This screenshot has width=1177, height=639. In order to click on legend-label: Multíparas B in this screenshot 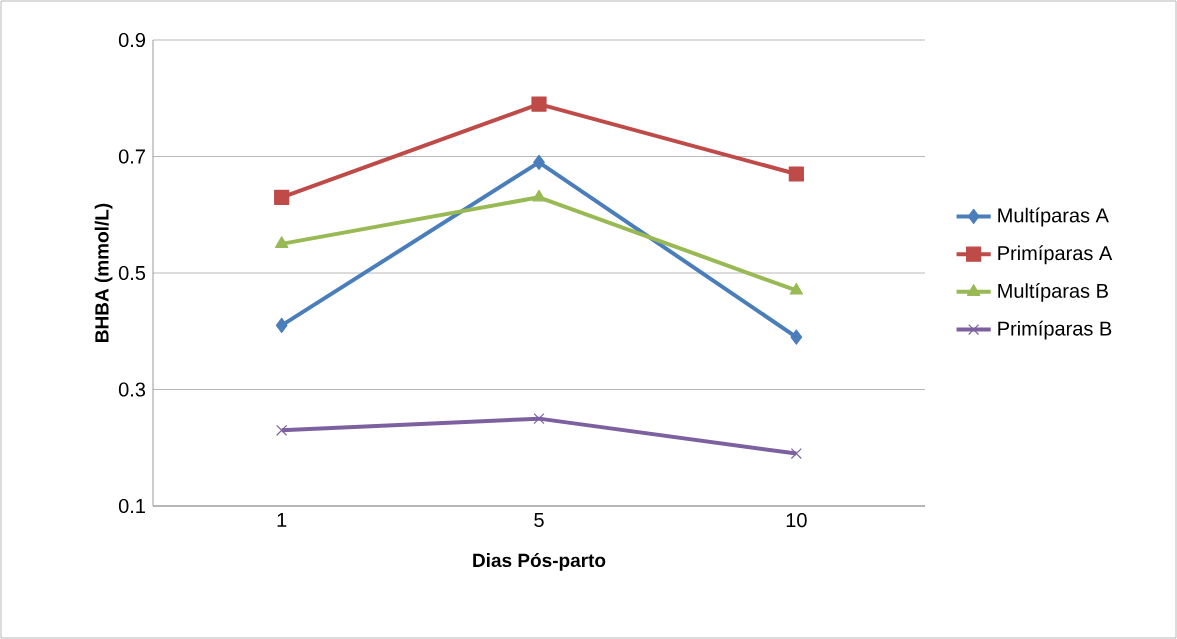, I will do `click(1053, 292)`.